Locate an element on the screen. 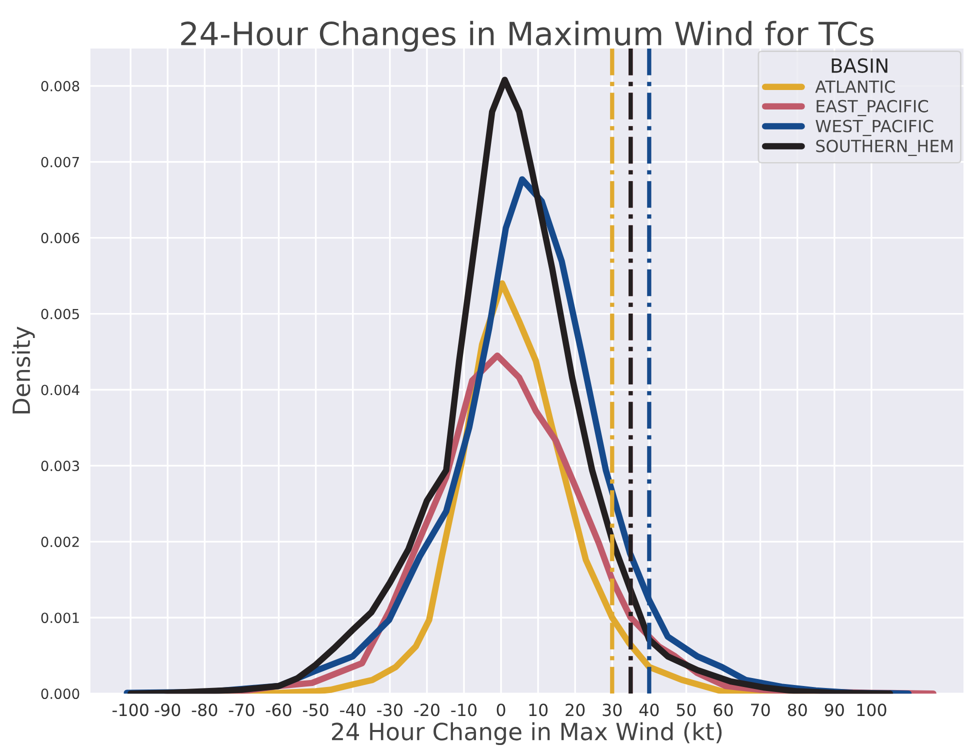  y-axis-title: Density is located at coordinates (23, 370).